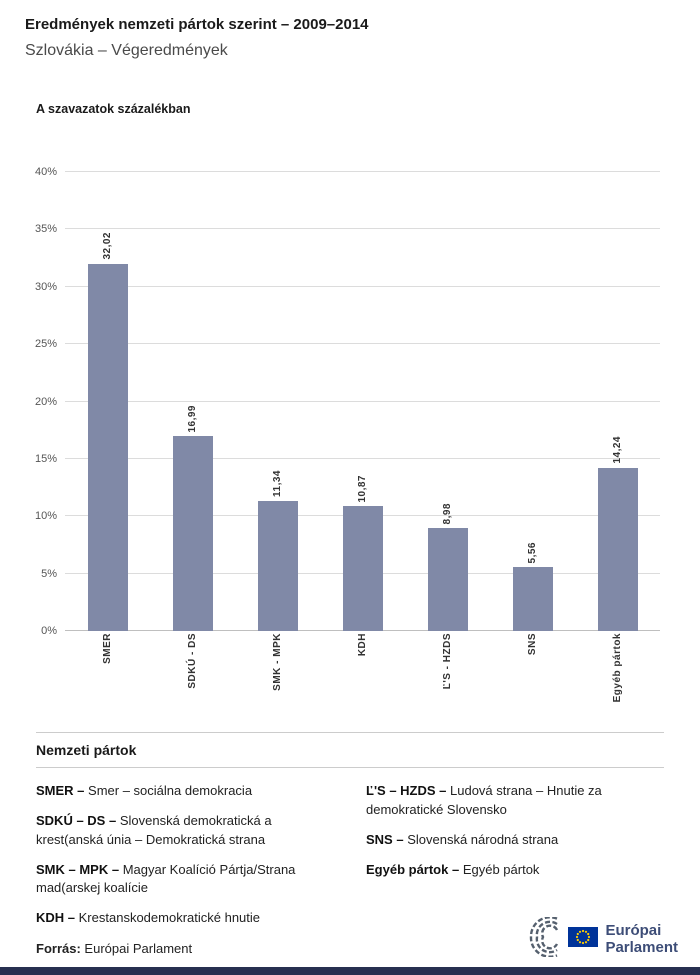 This screenshot has height=975, width=700. What do you see at coordinates (532, 644) in the screenshot?
I see `x-axis-label: SNS` at bounding box center [532, 644].